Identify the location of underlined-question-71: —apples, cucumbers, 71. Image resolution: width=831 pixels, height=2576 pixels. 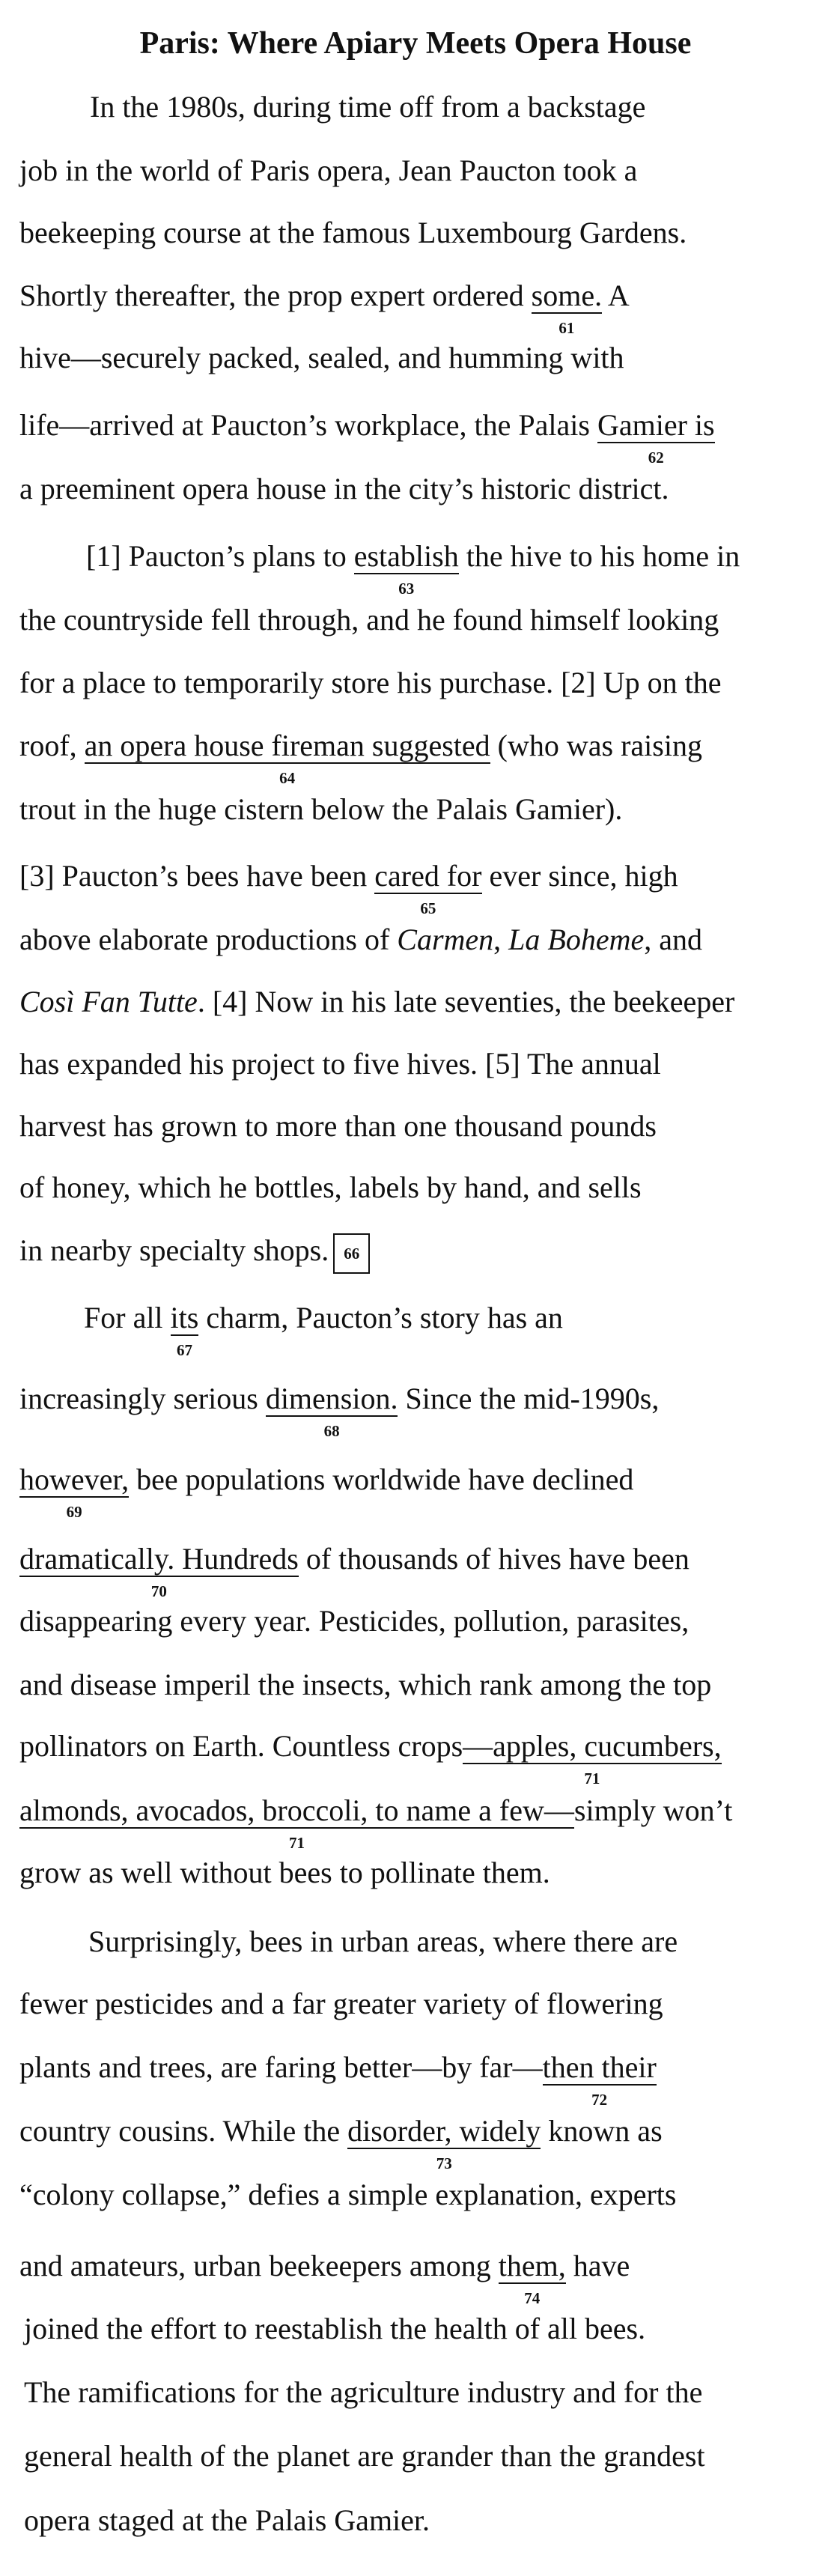
(592, 1758).